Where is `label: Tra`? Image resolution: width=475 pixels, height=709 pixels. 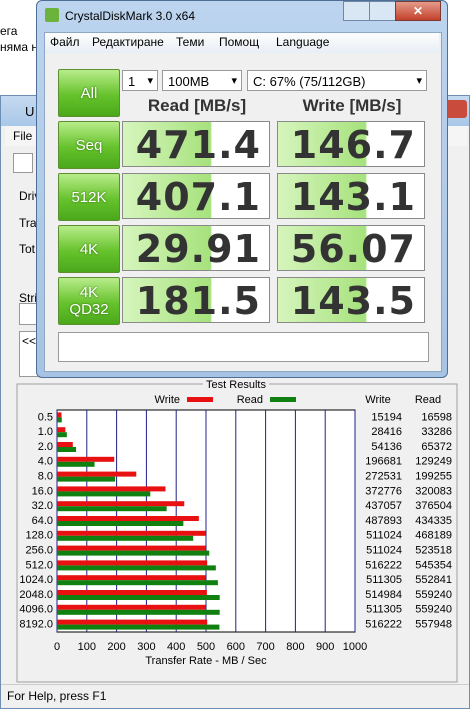 label: Tra is located at coordinates (28, 223).